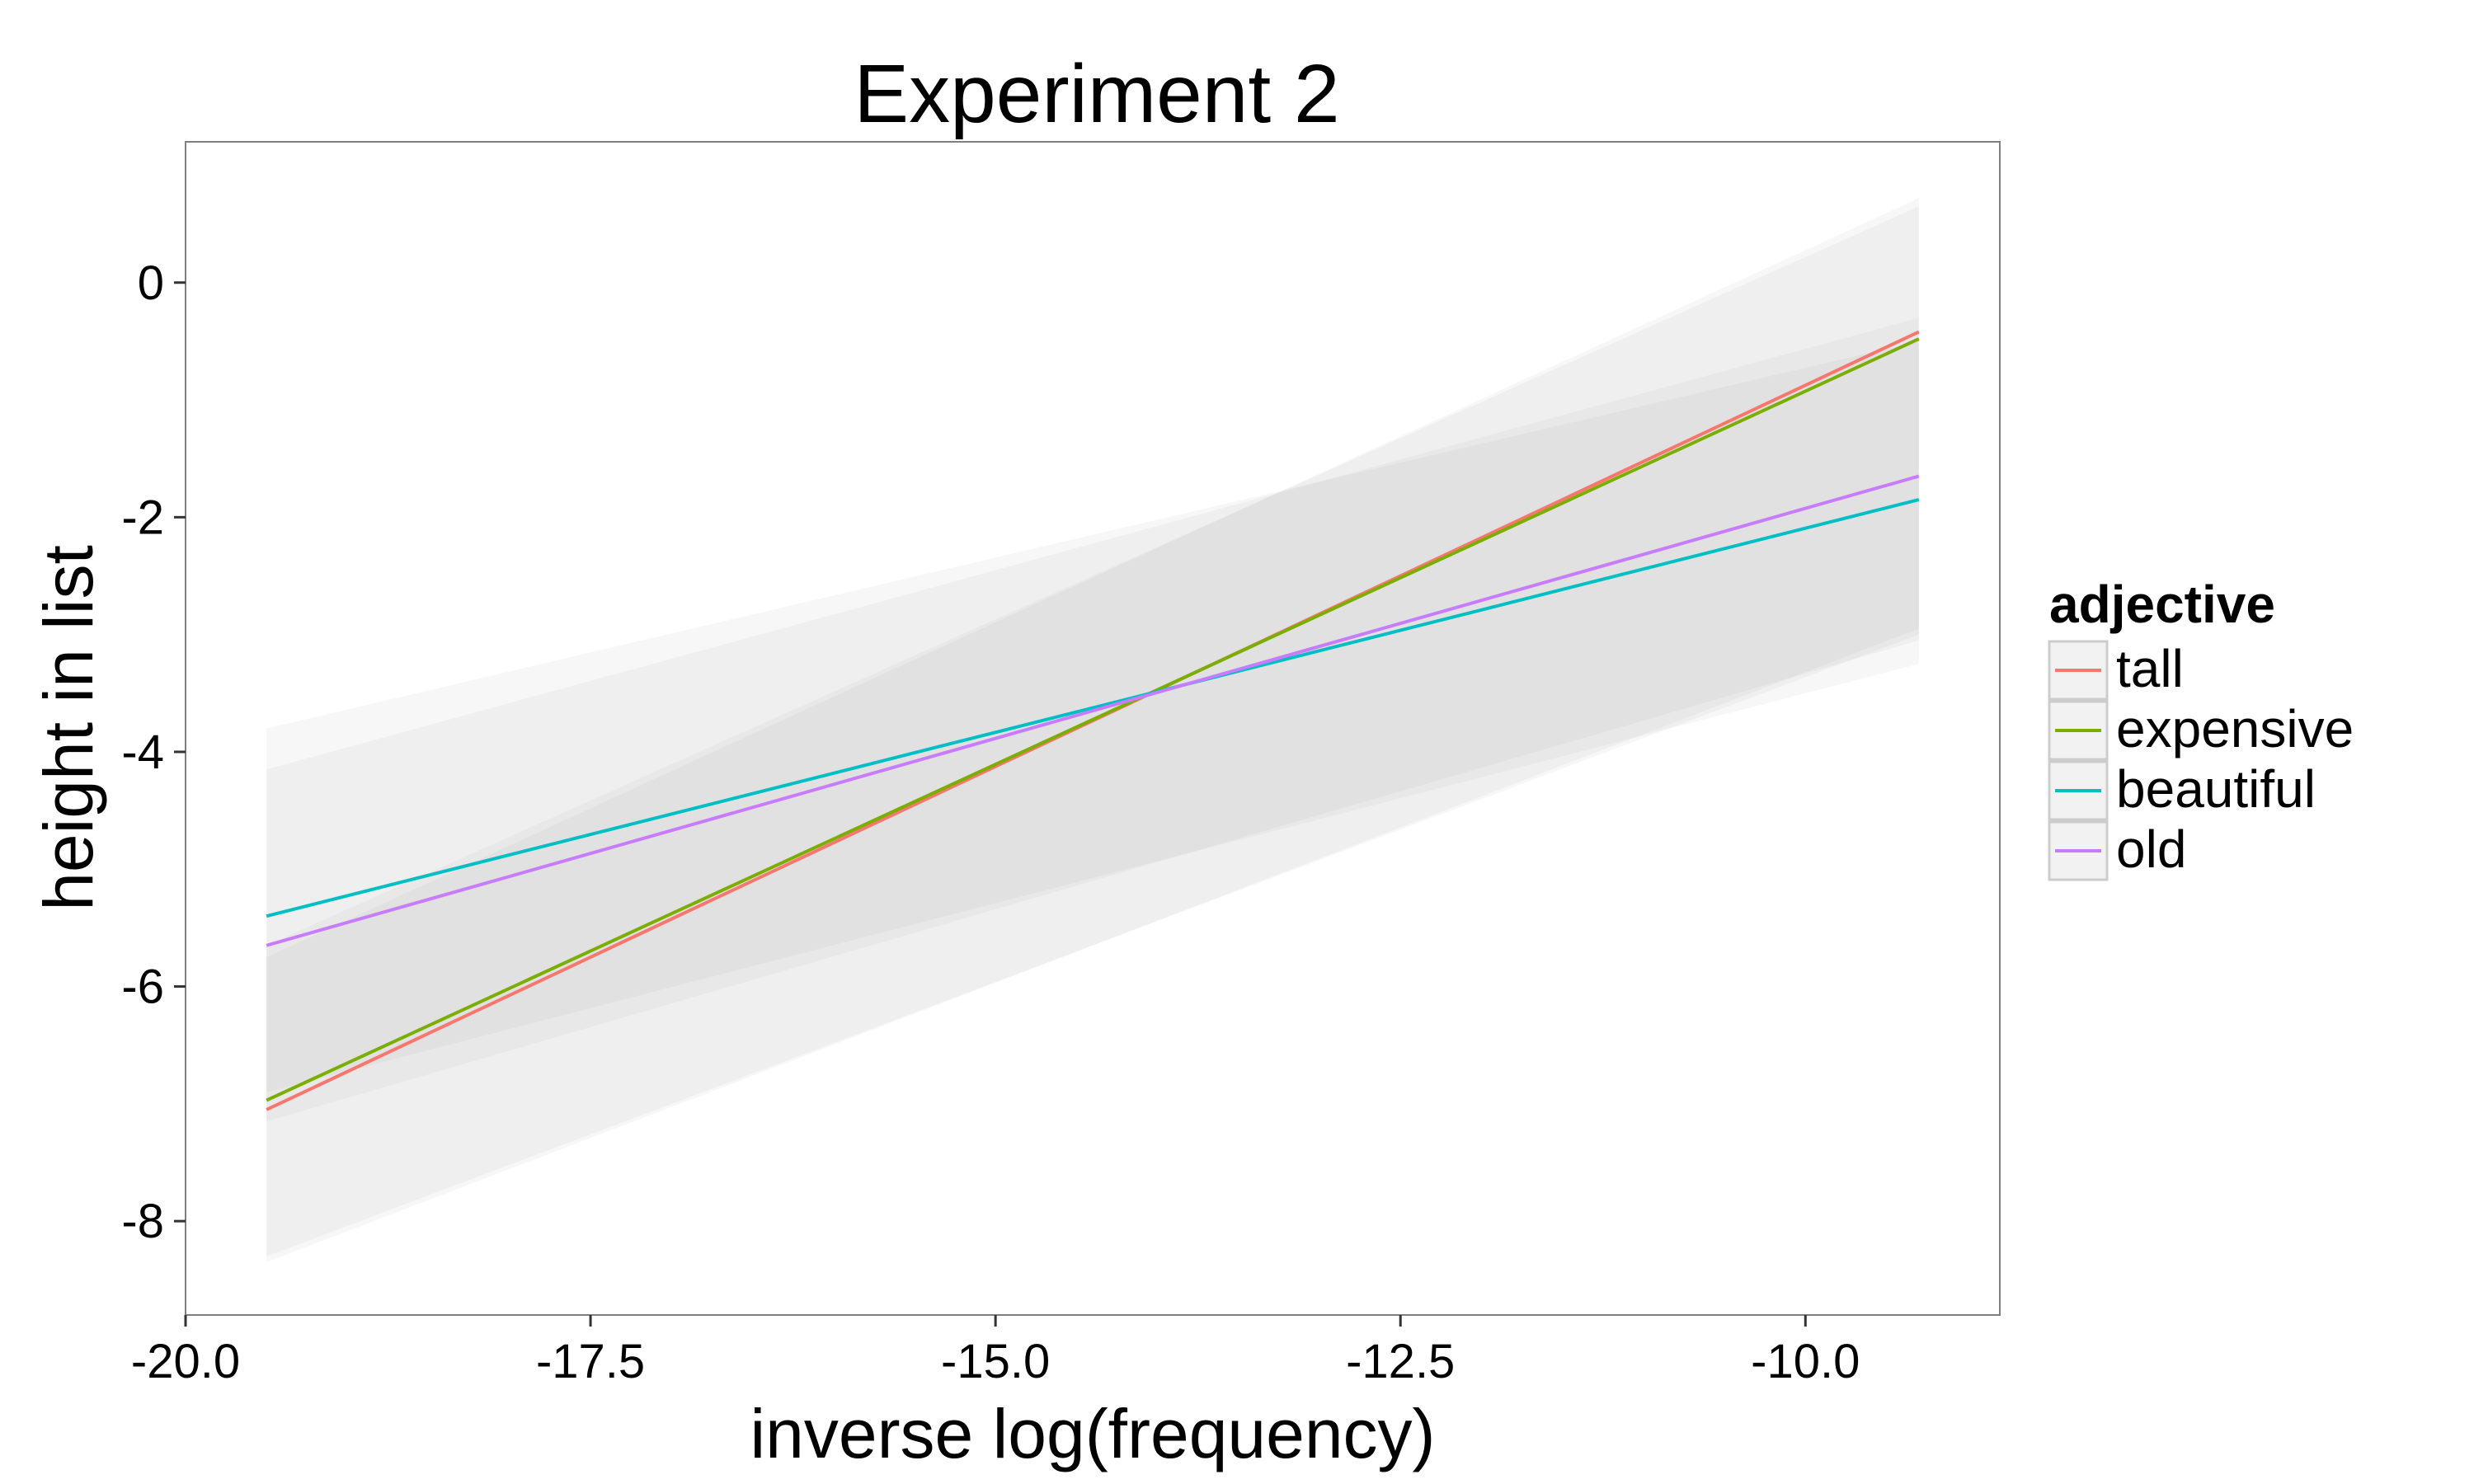 This screenshot has height=1484, width=2474. I want to click on x-axis-label: inverse log(frequency), so click(1092, 1433).